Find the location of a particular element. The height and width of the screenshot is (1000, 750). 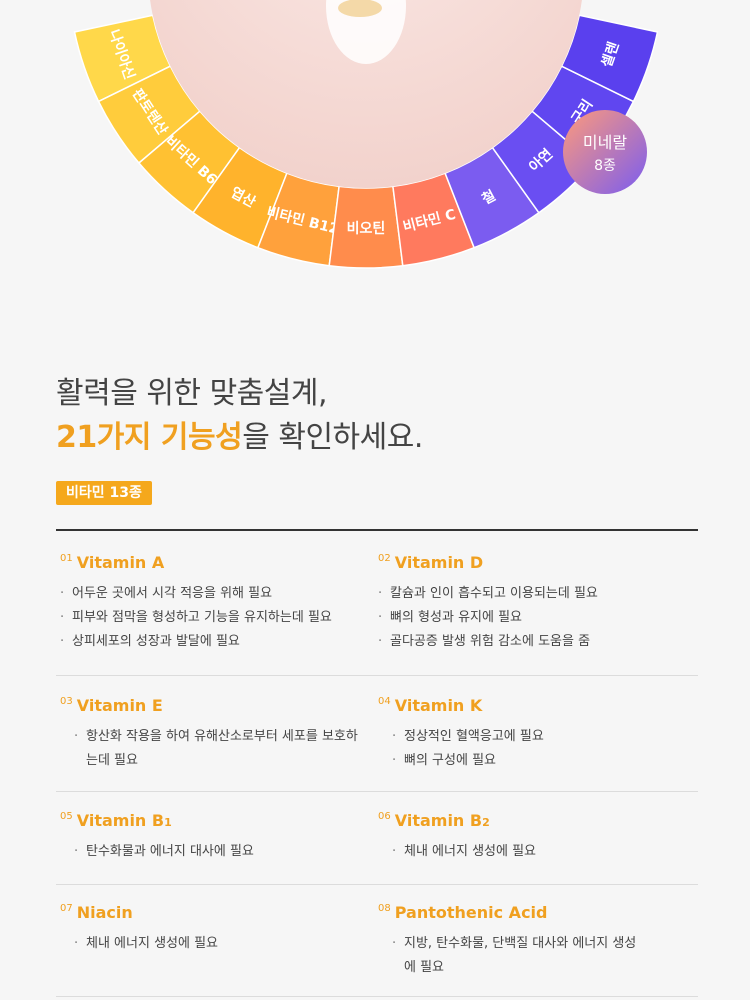

vitamin-benefit: 상피세포의 성장과 발달에 필요 is located at coordinates (220, 642).